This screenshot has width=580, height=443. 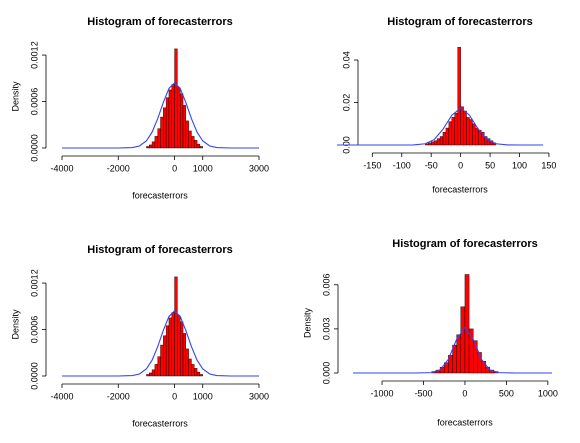 I want to click on x-tick-label: 50, so click(x=490, y=165).